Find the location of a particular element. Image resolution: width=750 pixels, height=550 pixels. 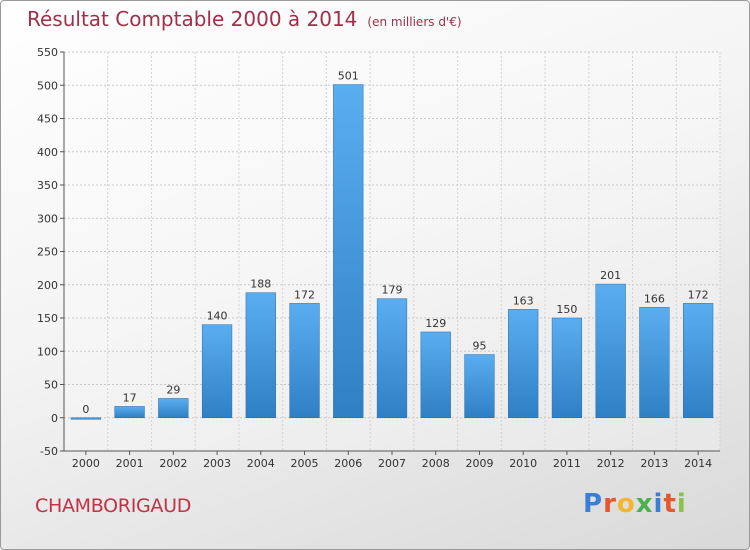

bar-2001 is located at coordinates (129, 412).